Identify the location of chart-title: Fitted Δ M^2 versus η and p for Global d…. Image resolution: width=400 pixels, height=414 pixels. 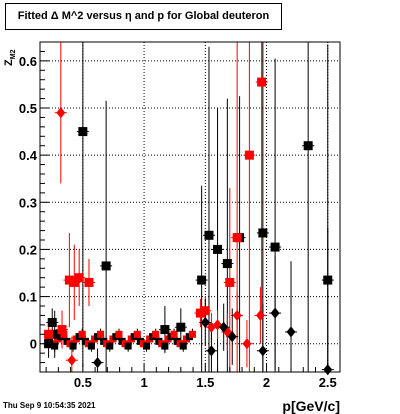
(143, 16).